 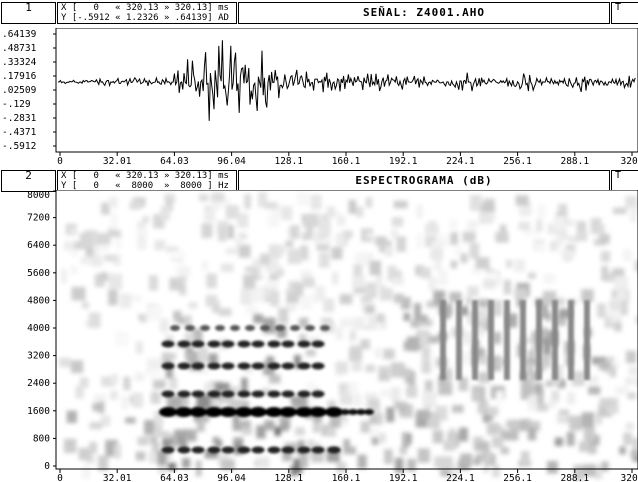 I want to click on x-tick-label: 160.1, so click(x=346, y=161).